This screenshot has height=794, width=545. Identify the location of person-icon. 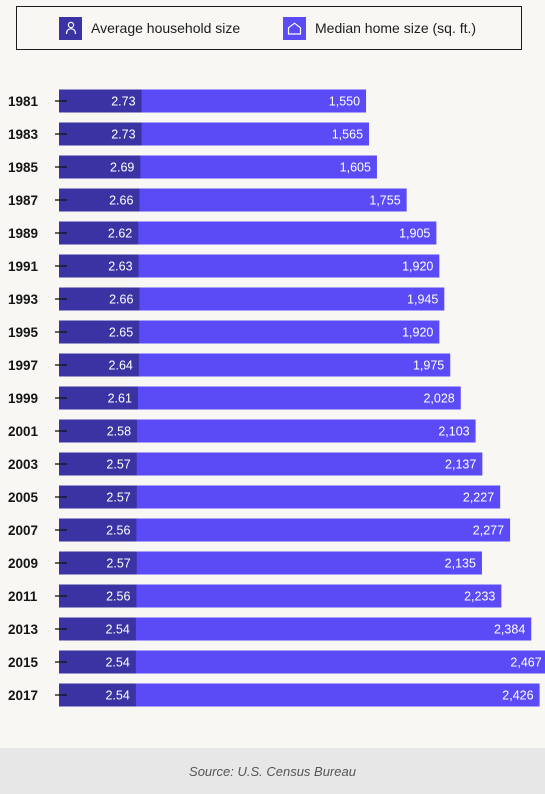
(70, 28).